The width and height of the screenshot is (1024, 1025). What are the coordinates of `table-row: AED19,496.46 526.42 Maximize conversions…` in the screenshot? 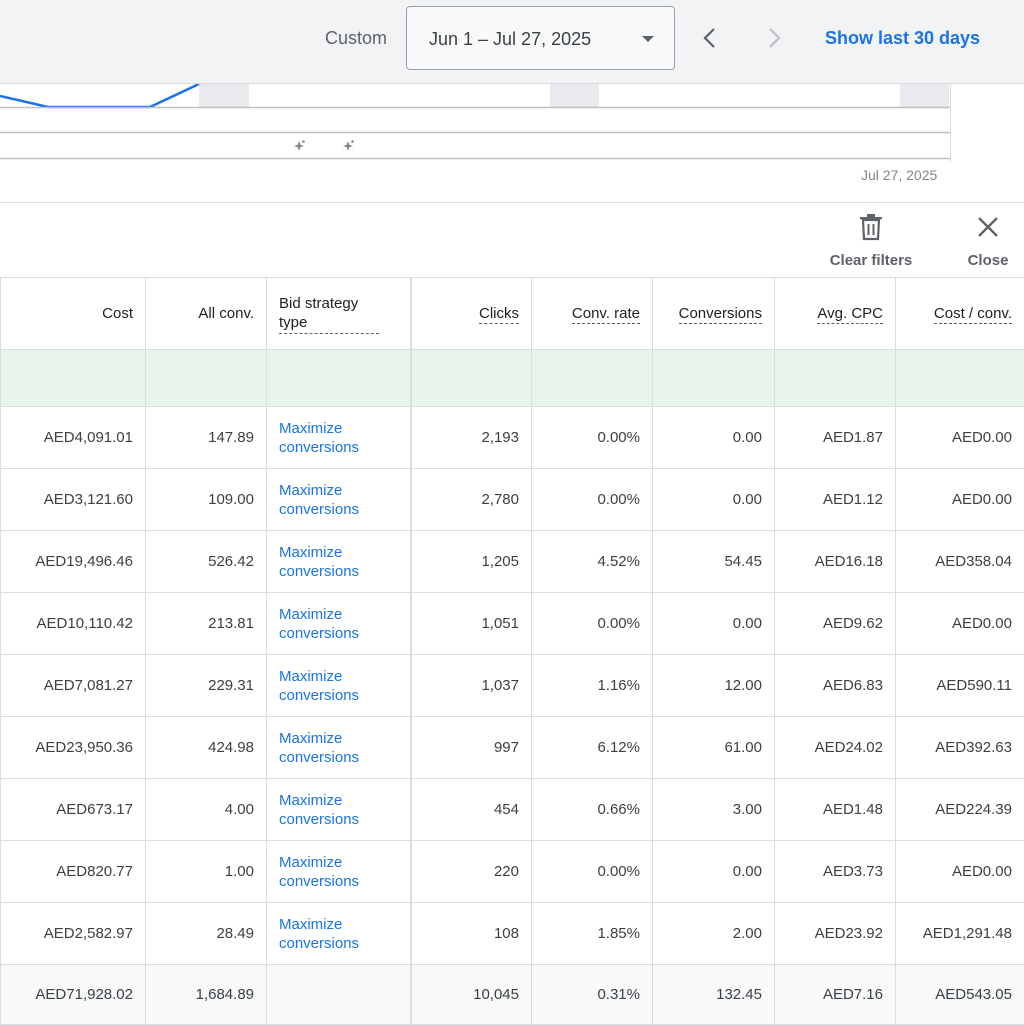 It's located at (512, 562).